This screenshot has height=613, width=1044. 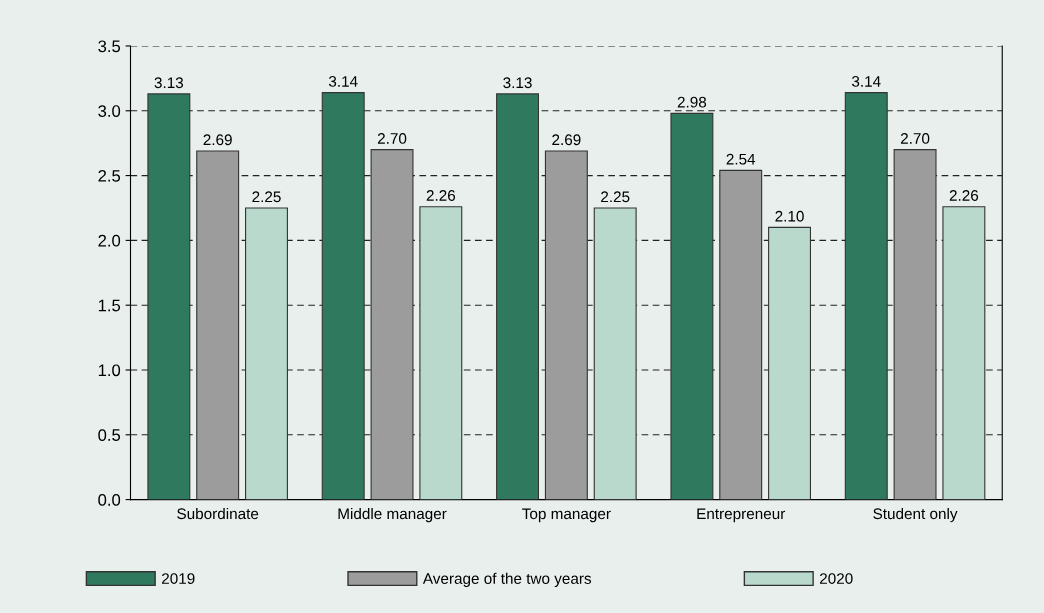 I want to click on legend-label: 2020, so click(x=836, y=578).